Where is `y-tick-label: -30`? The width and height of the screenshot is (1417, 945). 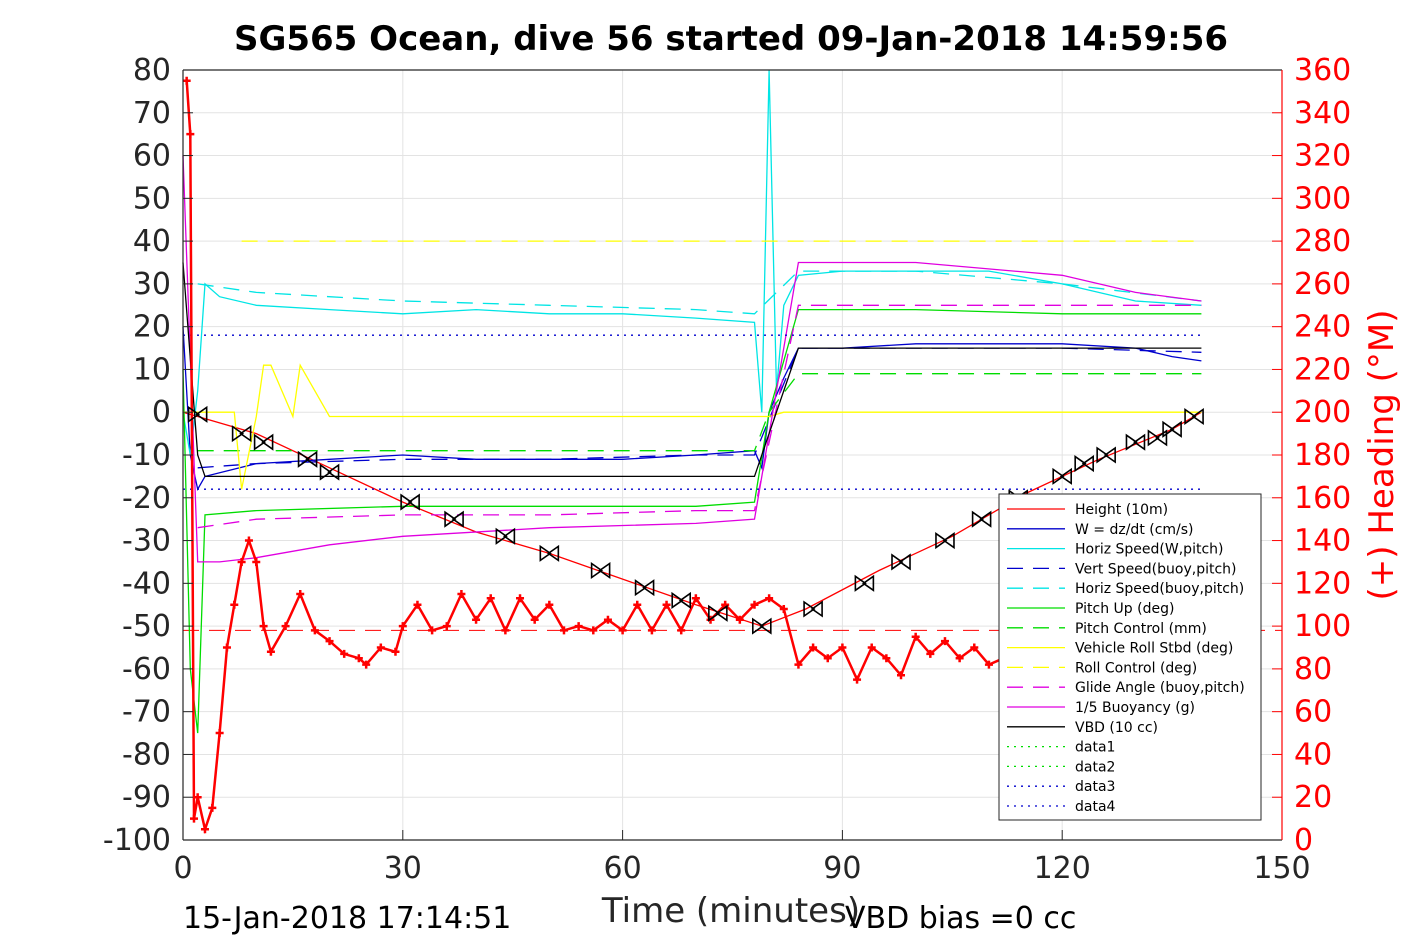 y-tick-label: -30 is located at coordinates (146, 541).